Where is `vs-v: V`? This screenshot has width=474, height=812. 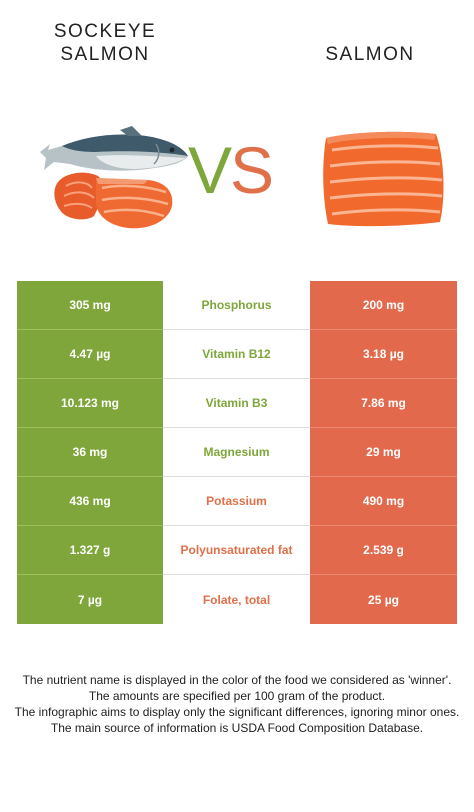
vs-v: V is located at coordinates (210, 170).